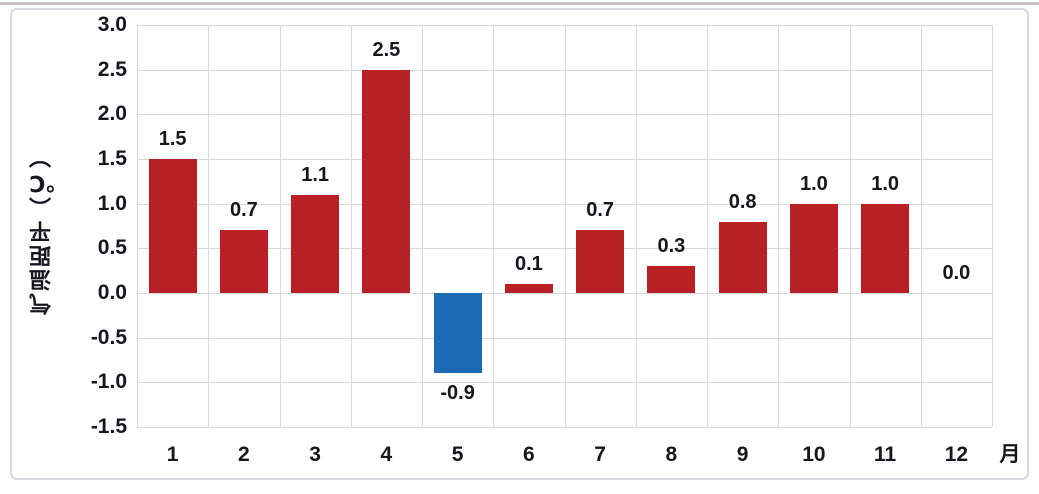 This screenshot has height=494, width=1039. What do you see at coordinates (519, 3) in the screenshot?
I see `page-top-divider` at bounding box center [519, 3].